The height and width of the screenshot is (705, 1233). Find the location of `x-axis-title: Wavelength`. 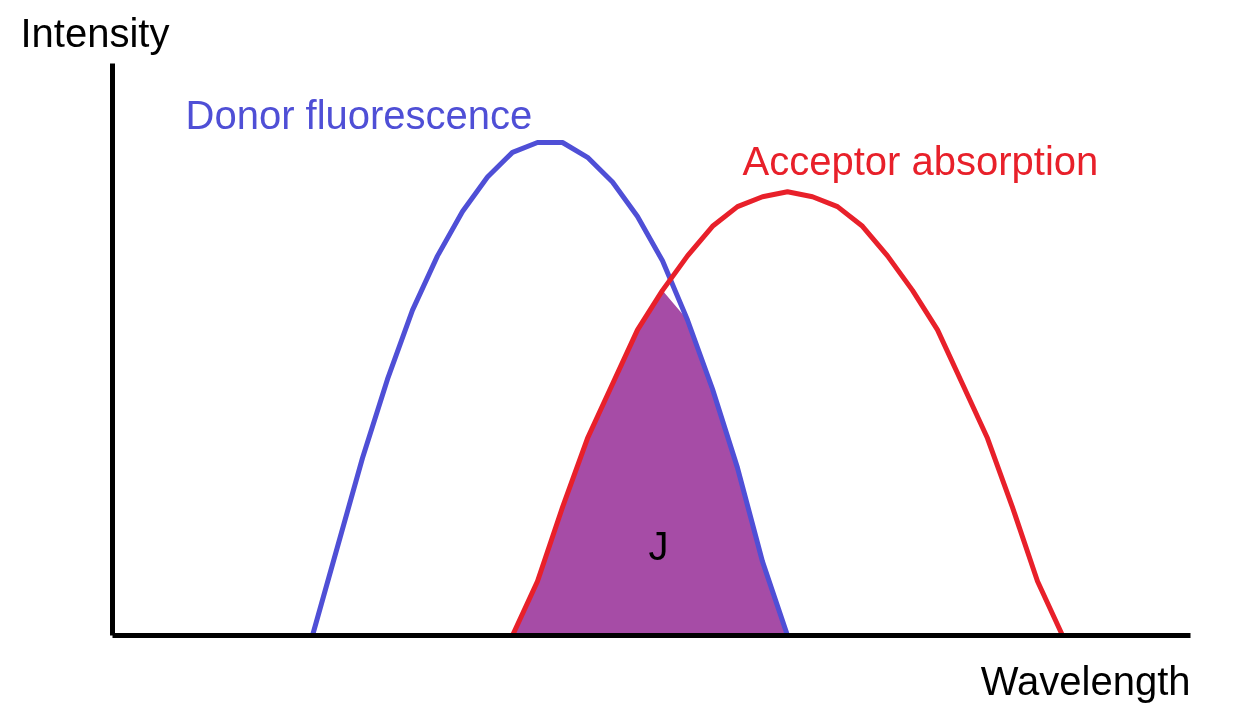

x-axis-title: Wavelength is located at coordinates (1085, 680).